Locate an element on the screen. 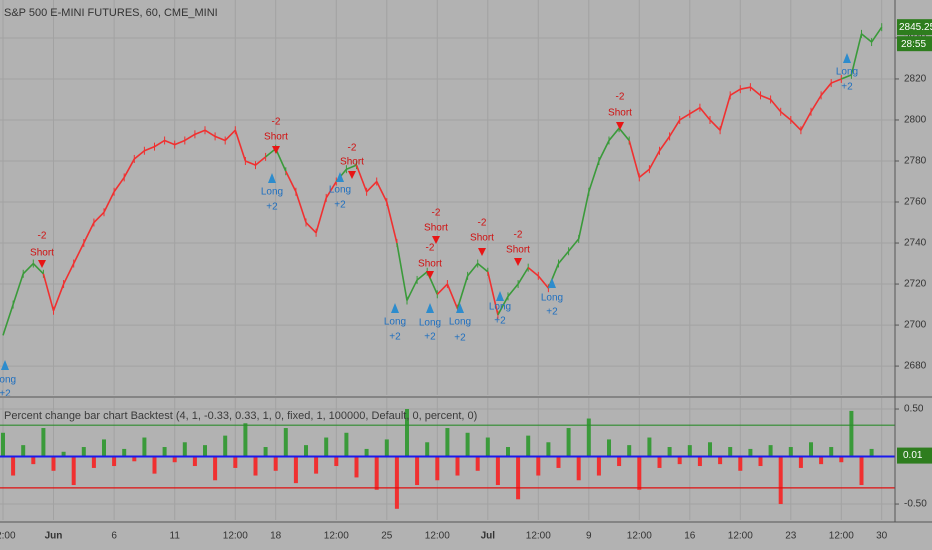 This screenshot has width=932, height=550. x-tick-label: Jul is located at coordinates (488, 536).